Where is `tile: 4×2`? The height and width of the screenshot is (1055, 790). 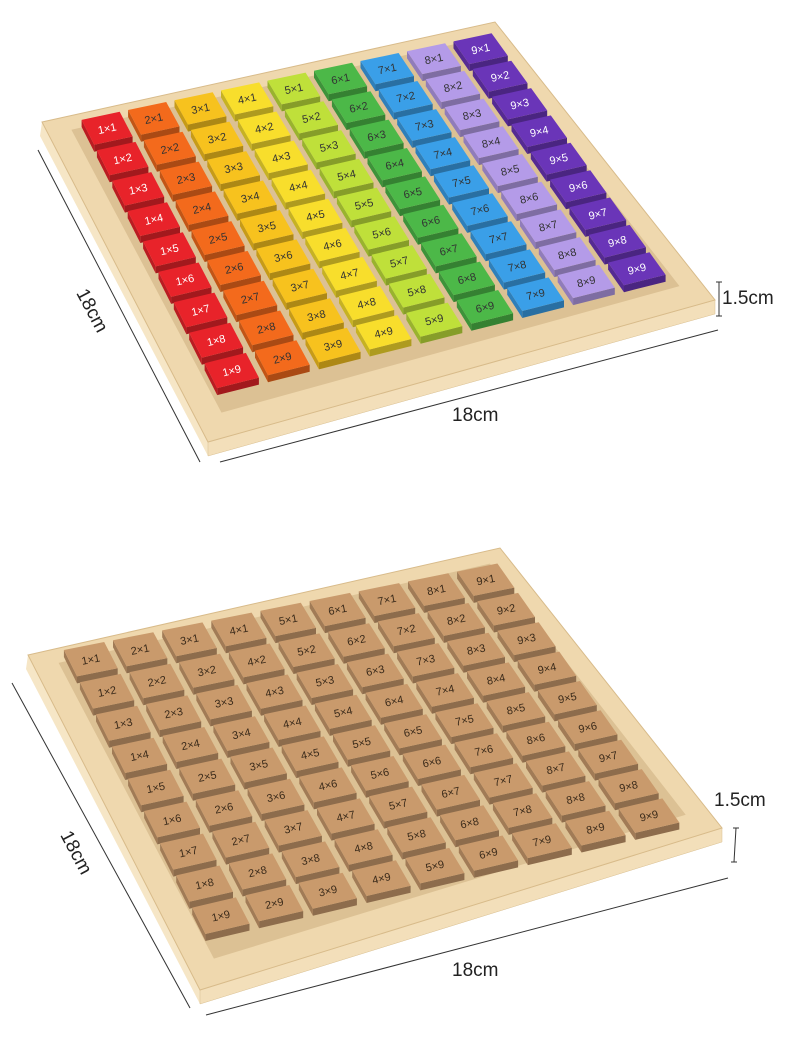 tile: 4×2 is located at coordinates (256, 664).